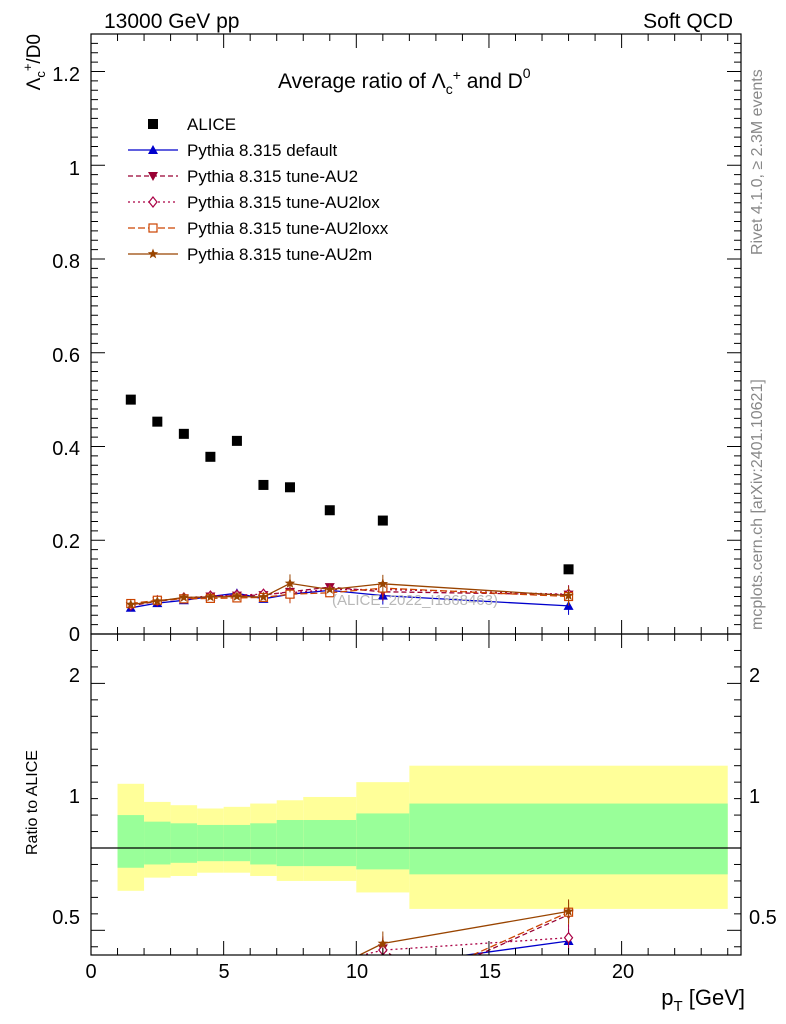 The width and height of the screenshot is (786, 1024). What do you see at coordinates (757, 162) in the screenshot?
I see `rivet-version-label: Rivet 4.1.0, ≥ 2.3M events` at bounding box center [757, 162].